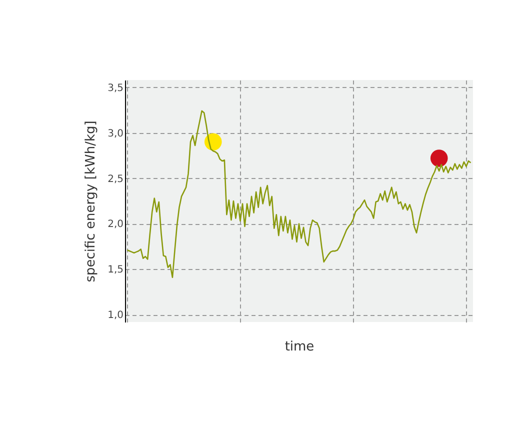 Image resolution: width=532 pixels, height=423 pixels. What do you see at coordinates (91, 201) in the screenshot?
I see `y-axis-title: specific energy [kWh/kg]` at bounding box center [91, 201].